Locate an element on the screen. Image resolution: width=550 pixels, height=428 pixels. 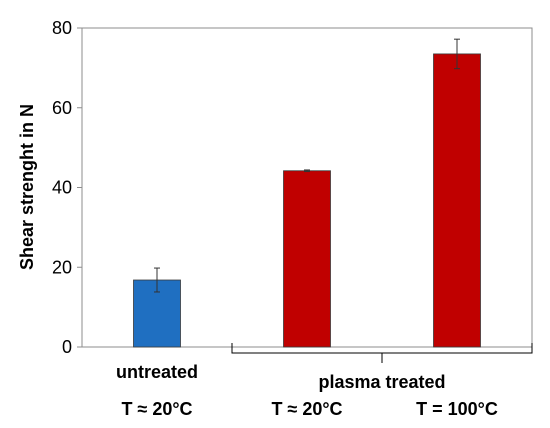
plasma-treated-bracket is located at coordinates (382, 353).